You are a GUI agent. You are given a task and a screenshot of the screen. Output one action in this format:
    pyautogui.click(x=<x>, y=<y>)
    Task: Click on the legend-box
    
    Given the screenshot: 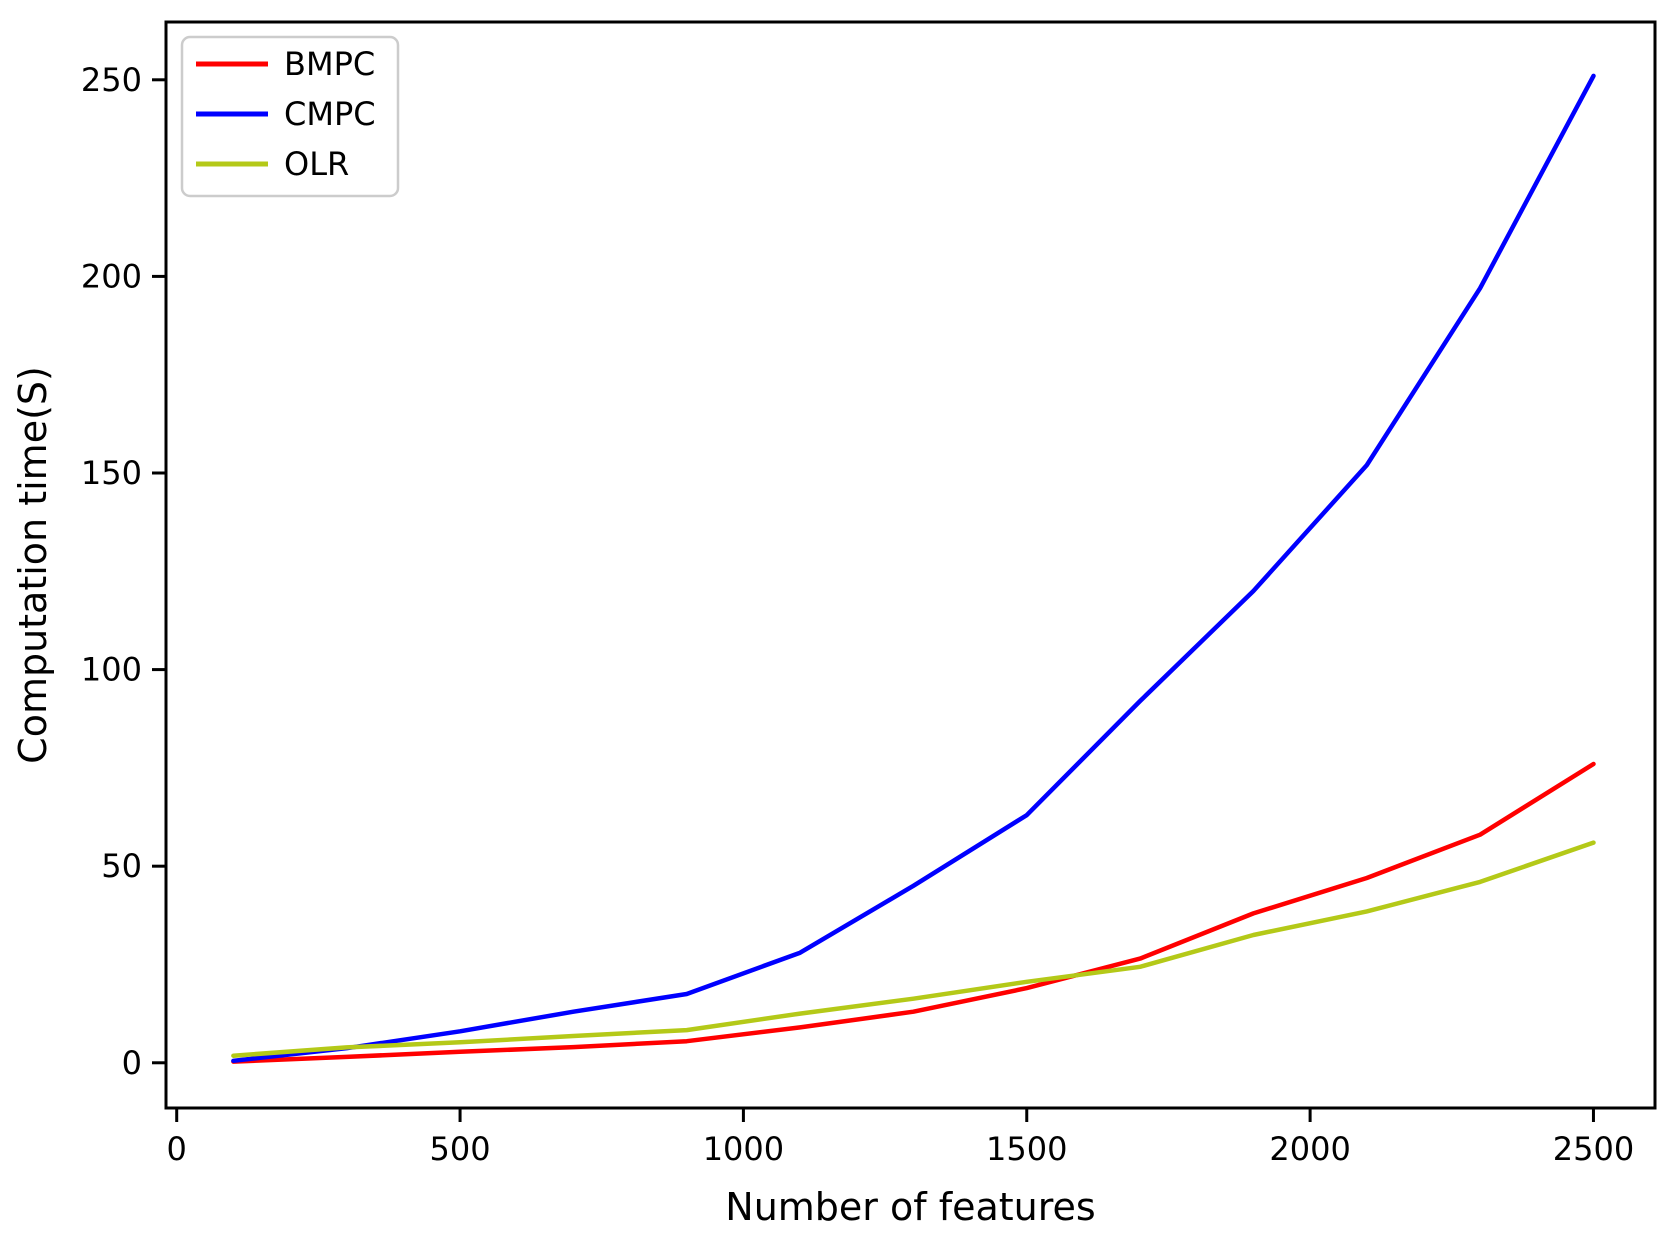 What is the action you would take?
    pyautogui.click(x=290, y=116)
    